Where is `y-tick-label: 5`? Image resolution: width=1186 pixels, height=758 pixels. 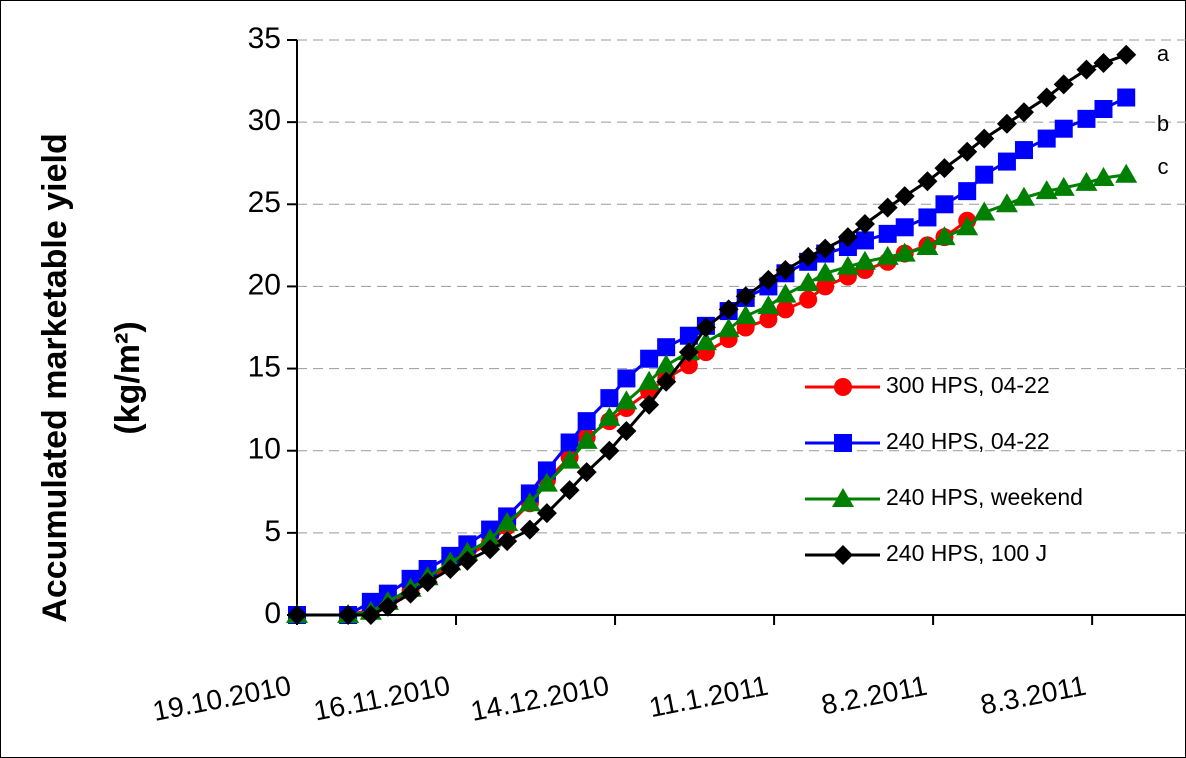
y-tick-label: 5 is located at coordinates (272, 531).